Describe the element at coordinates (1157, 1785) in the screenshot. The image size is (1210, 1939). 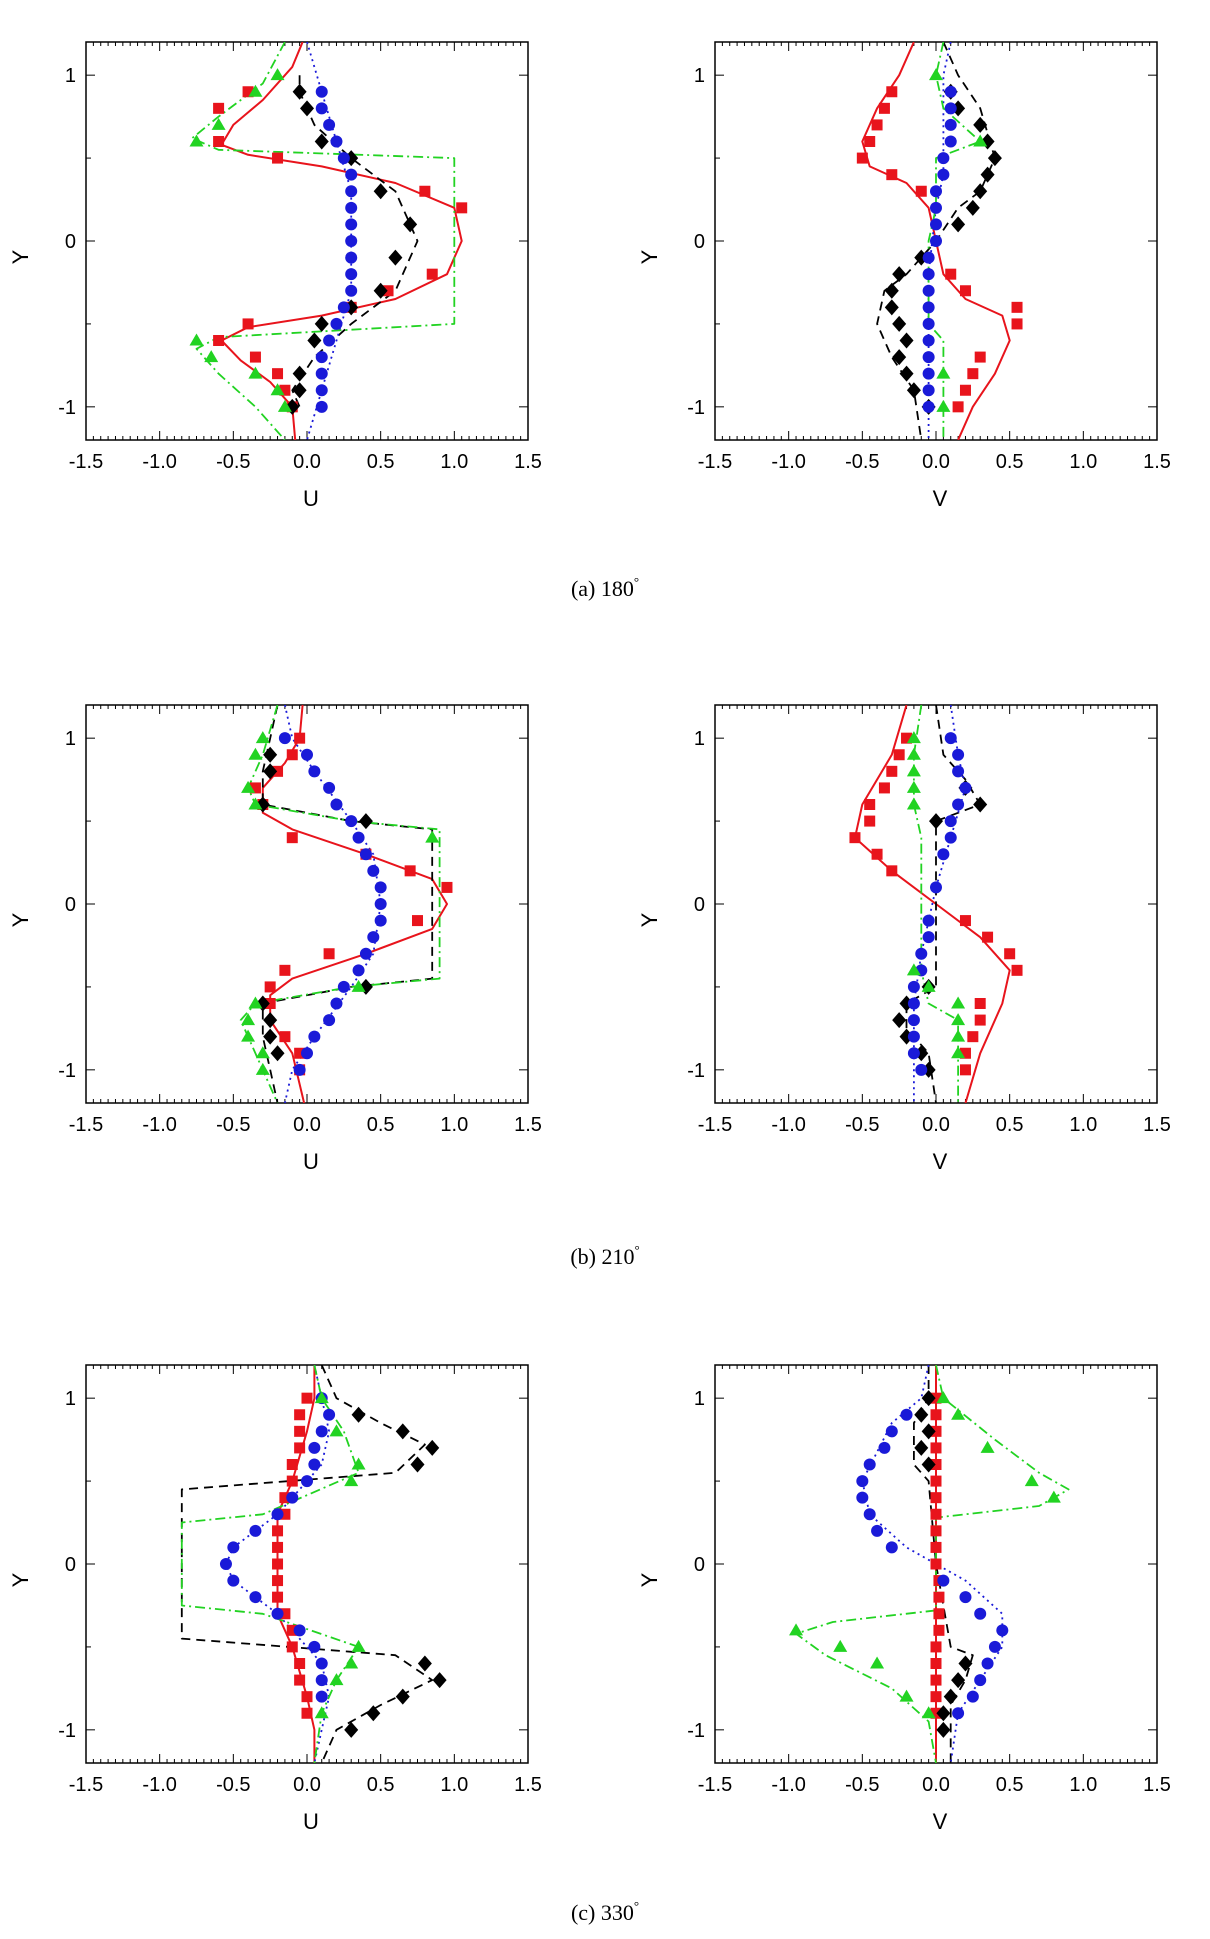
I see `x-tick-label: 1.5` at that location.